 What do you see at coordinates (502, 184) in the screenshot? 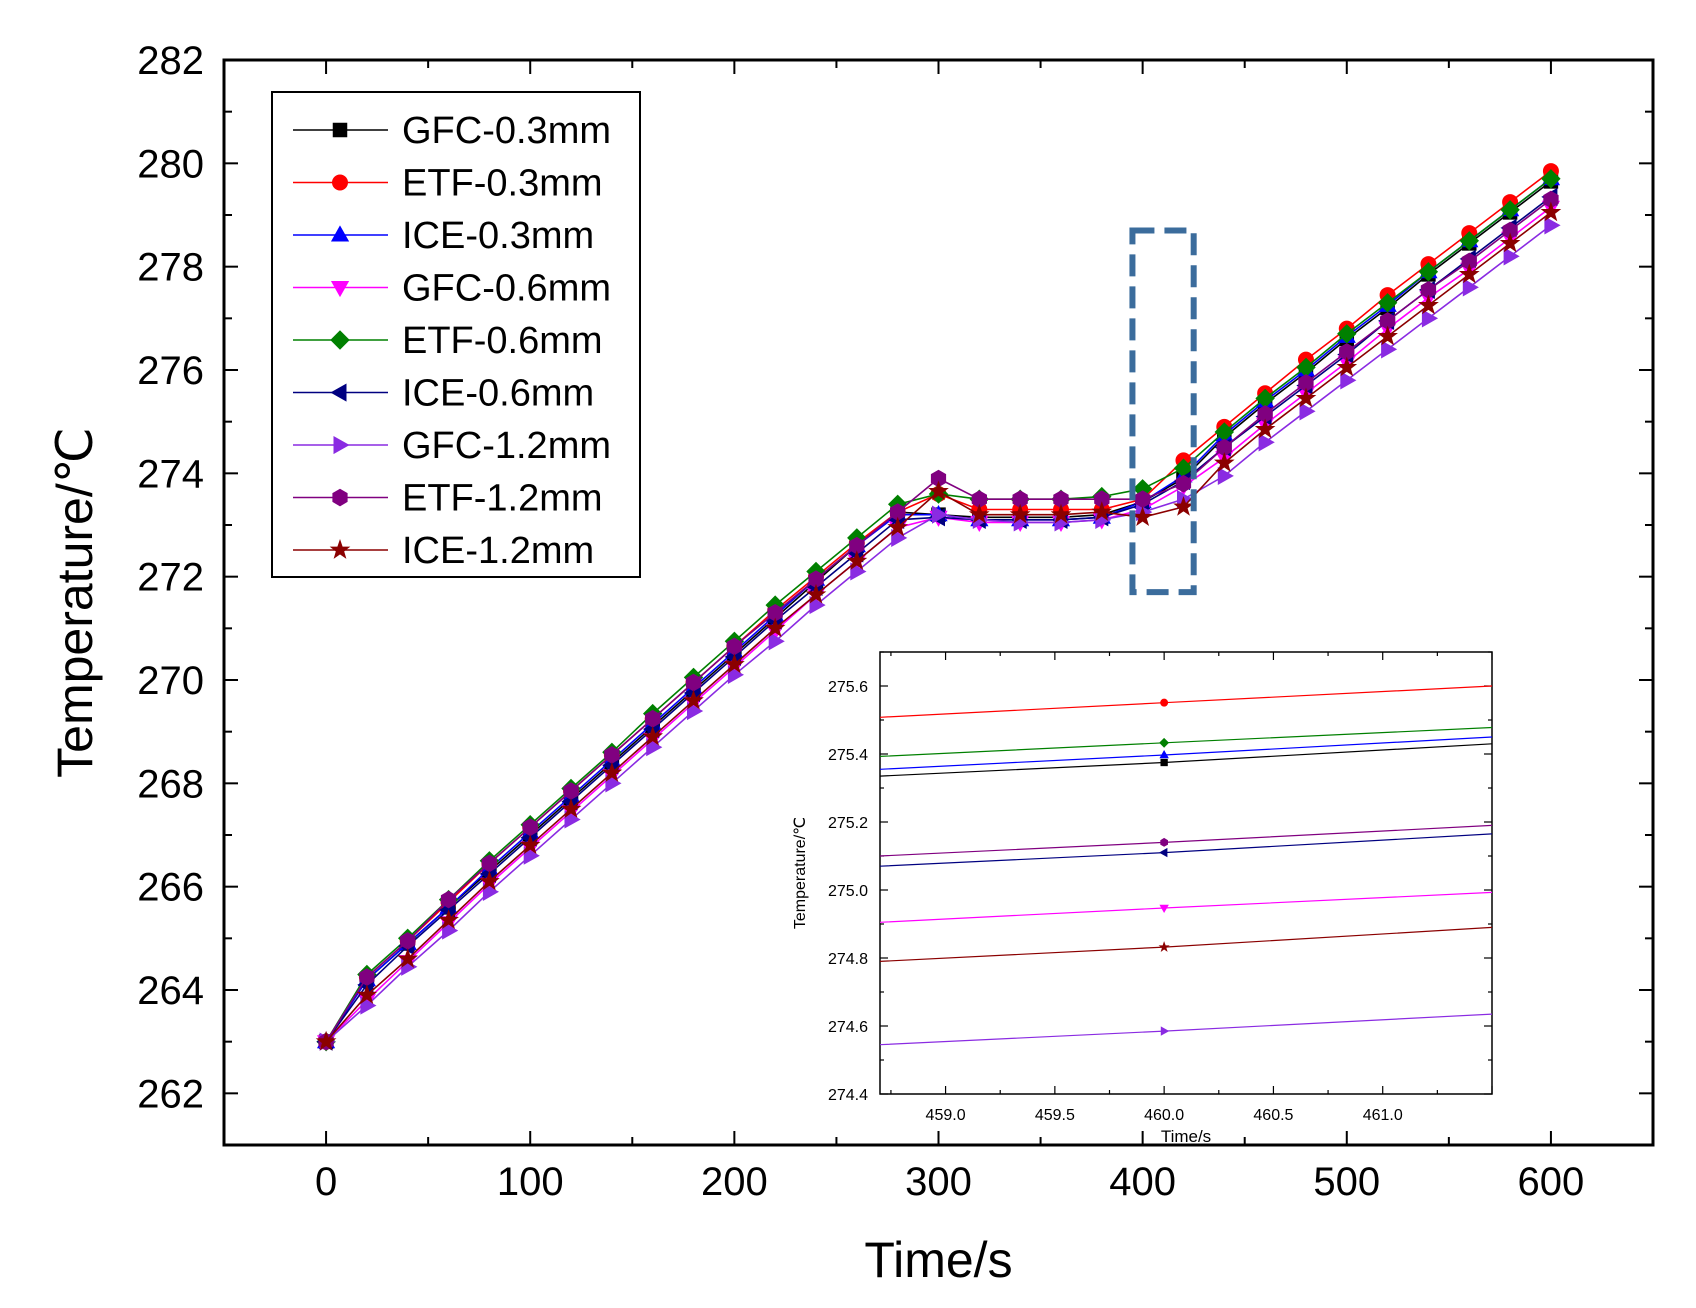
I see `legend-label: ETF-0.3mm` at bounding box center [502, 184].